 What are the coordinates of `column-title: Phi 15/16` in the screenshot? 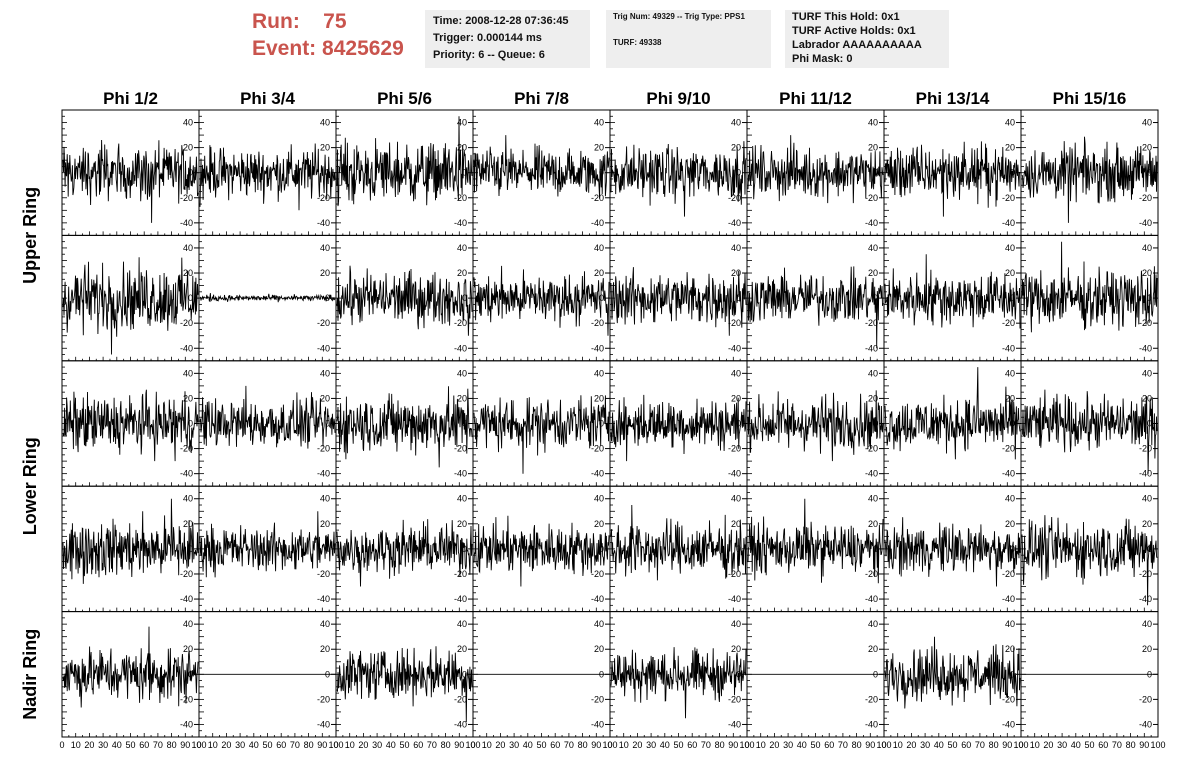 It's located at (1090, 98).